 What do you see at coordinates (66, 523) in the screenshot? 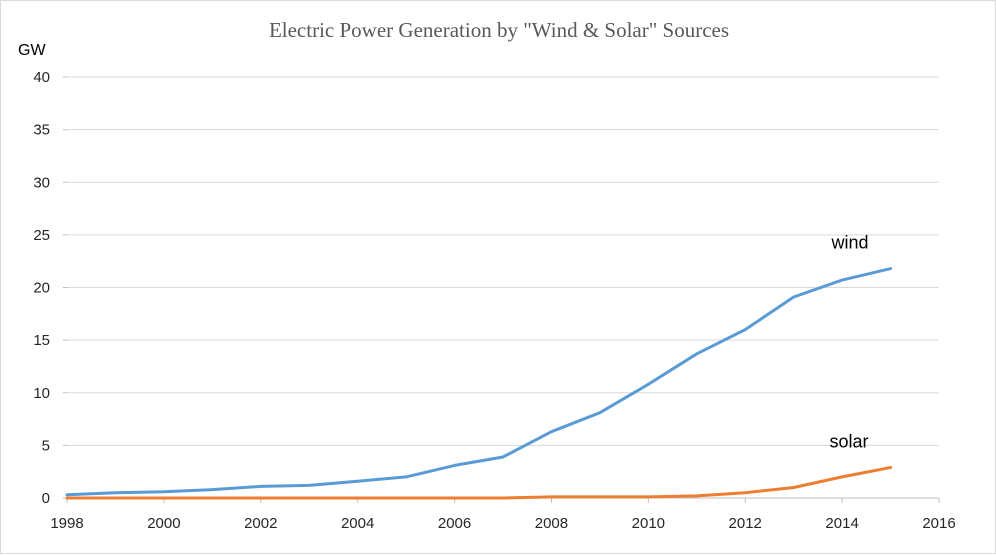
I see `x-tick-label: 1998` at bounding box center [66, 523].